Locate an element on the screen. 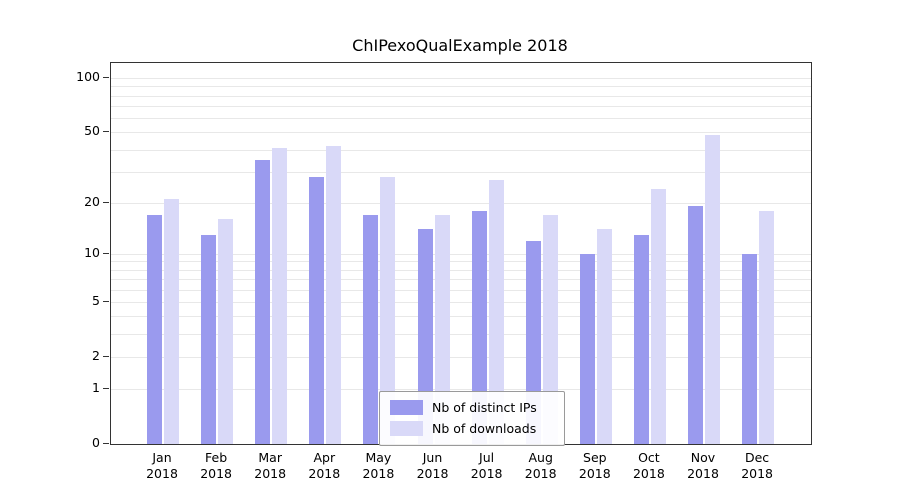 This screenshot has width=900, height=500. x-tick-label: Dec 2018 is located at coordinates (757, 465).